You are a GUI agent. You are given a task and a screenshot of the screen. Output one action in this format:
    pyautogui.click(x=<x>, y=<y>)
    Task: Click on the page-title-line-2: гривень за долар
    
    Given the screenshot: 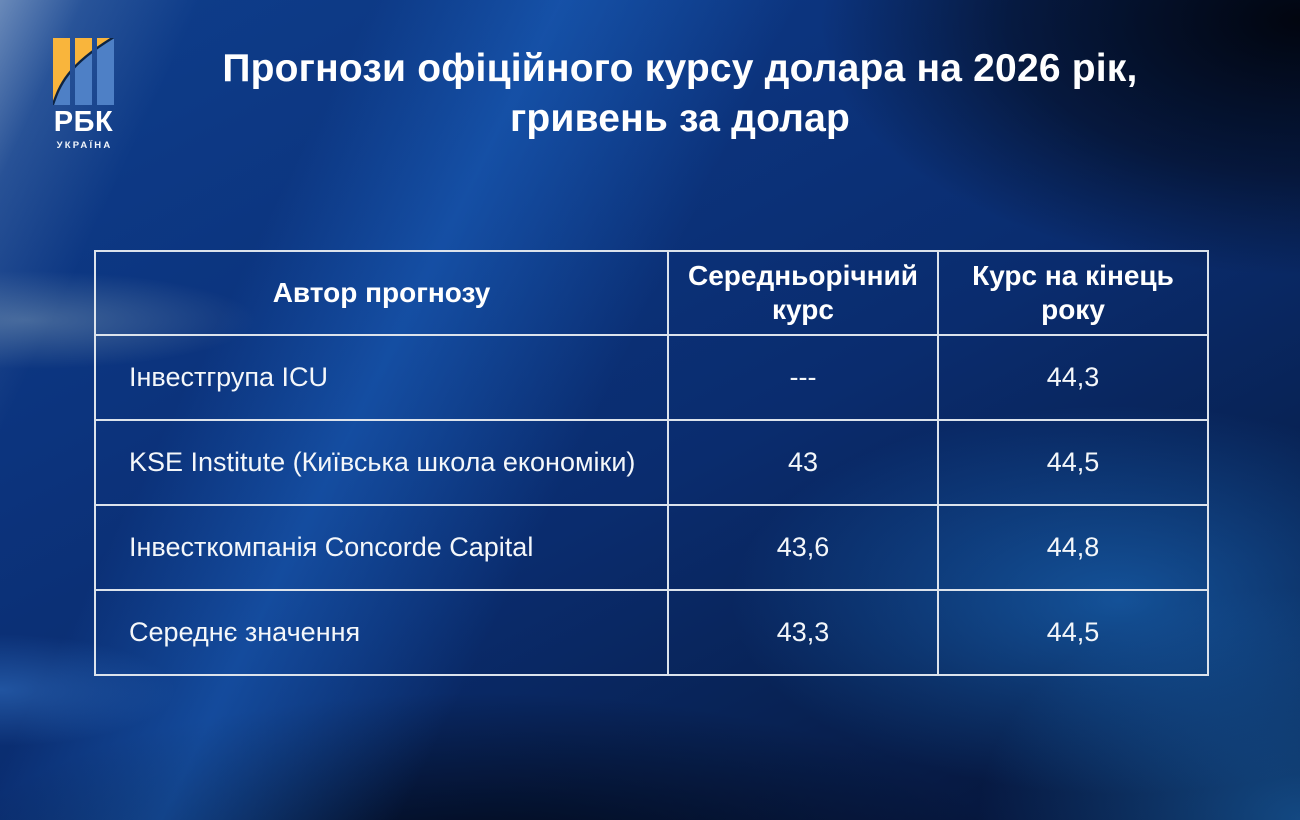 What is the action you would take?
    pyautogui.click(x=680, y=118)
    